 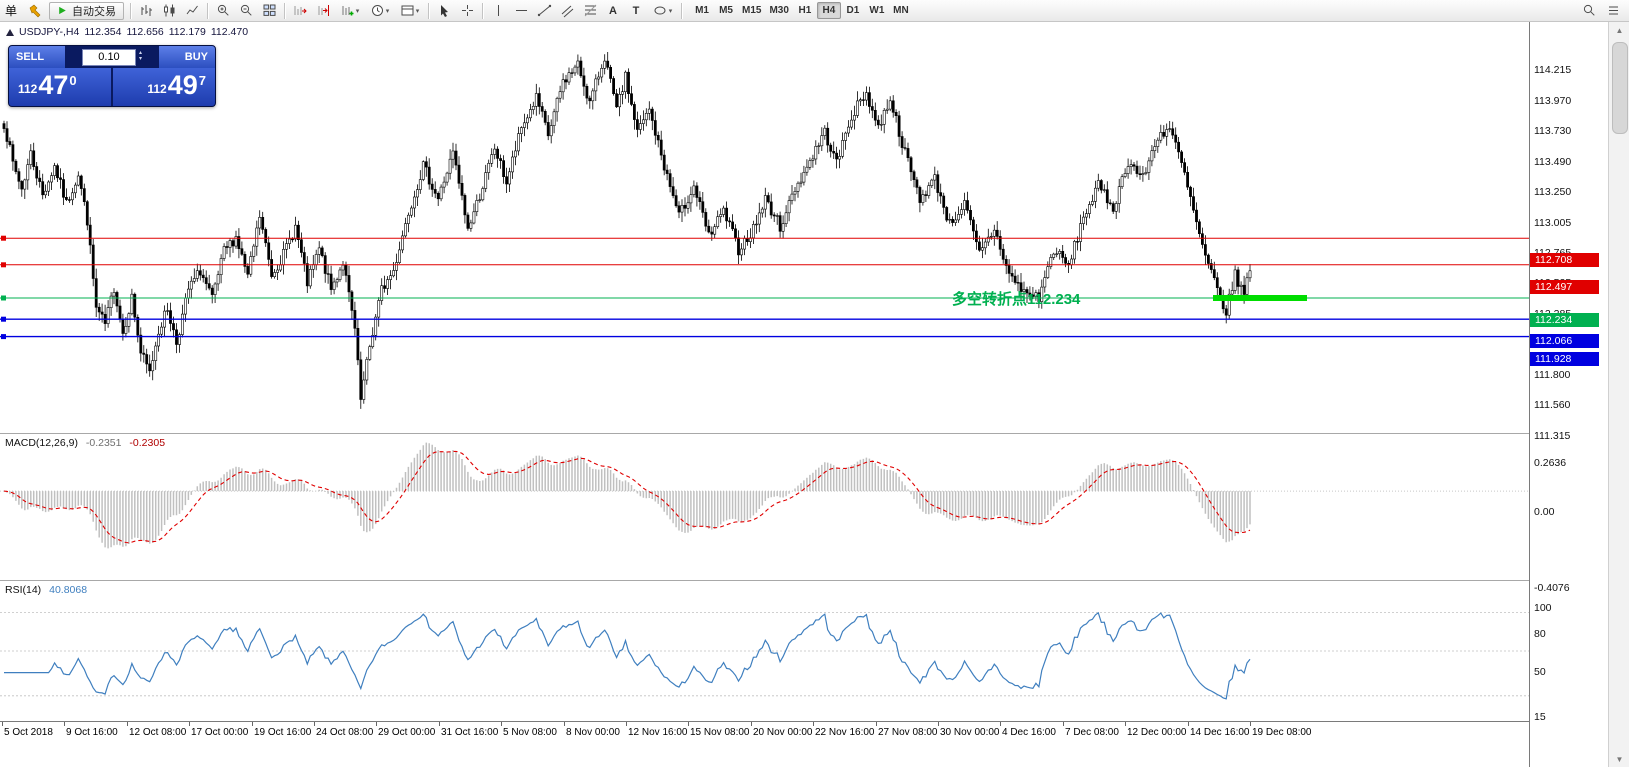 I want to click on shapes-icon, so click(x=660, y=10).